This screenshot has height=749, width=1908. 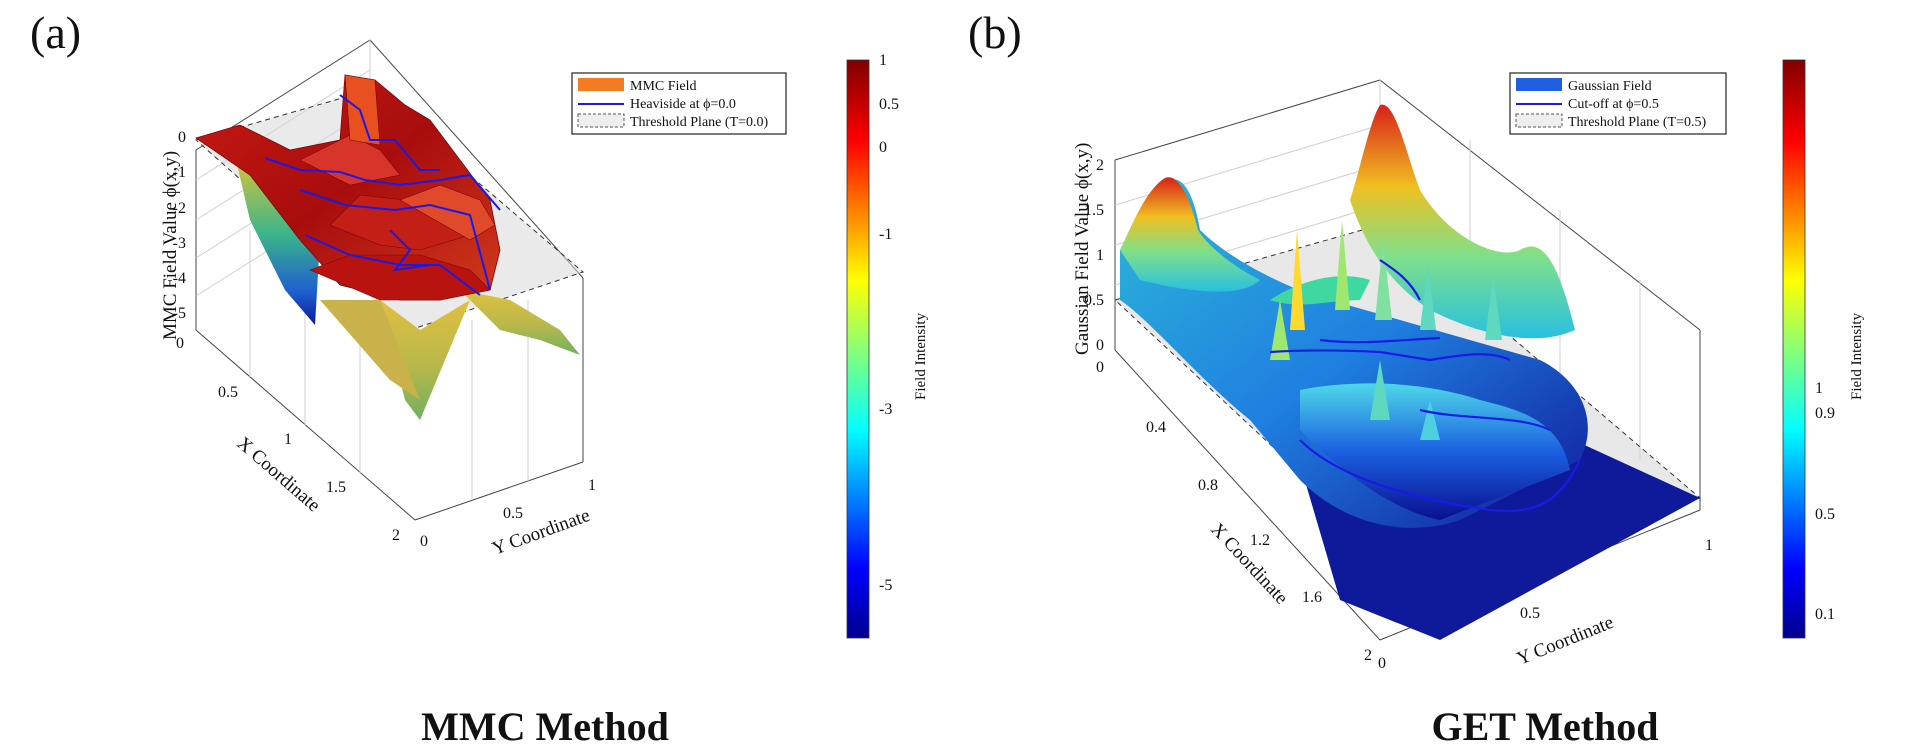 What do you see at coordinates (1857, 356) in the screenshot?
I see `panel-b-colorbar-label: Field Intensity` at bounding box center [1857, 356].